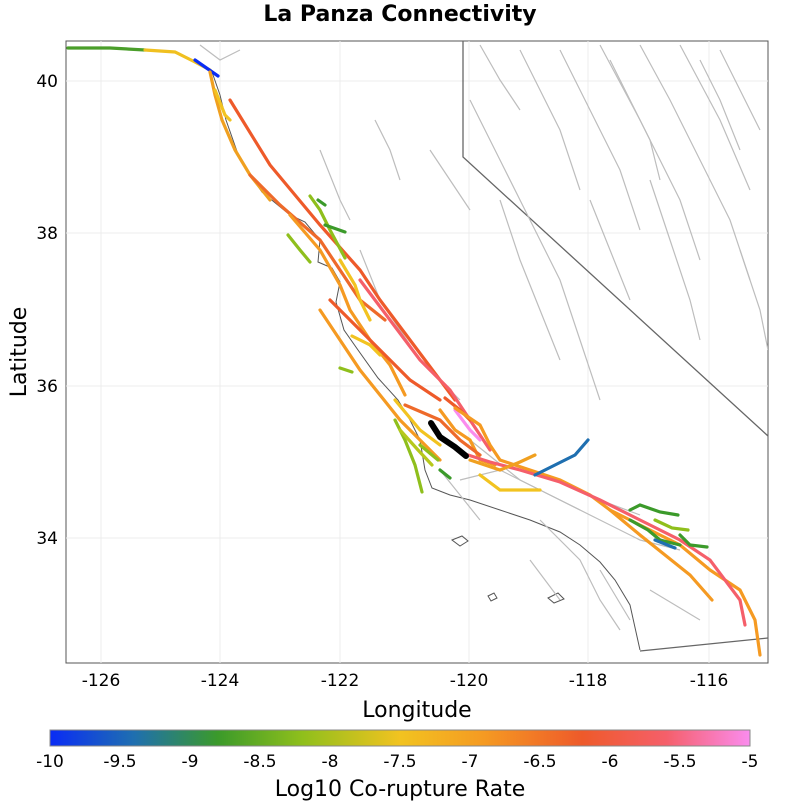 This screenshot has height=811, width=800. What do you see at coordinates (400, 14) in the screenshot?
I see `map-title: La Panza Connectivity` at bounding box center [400, 14].